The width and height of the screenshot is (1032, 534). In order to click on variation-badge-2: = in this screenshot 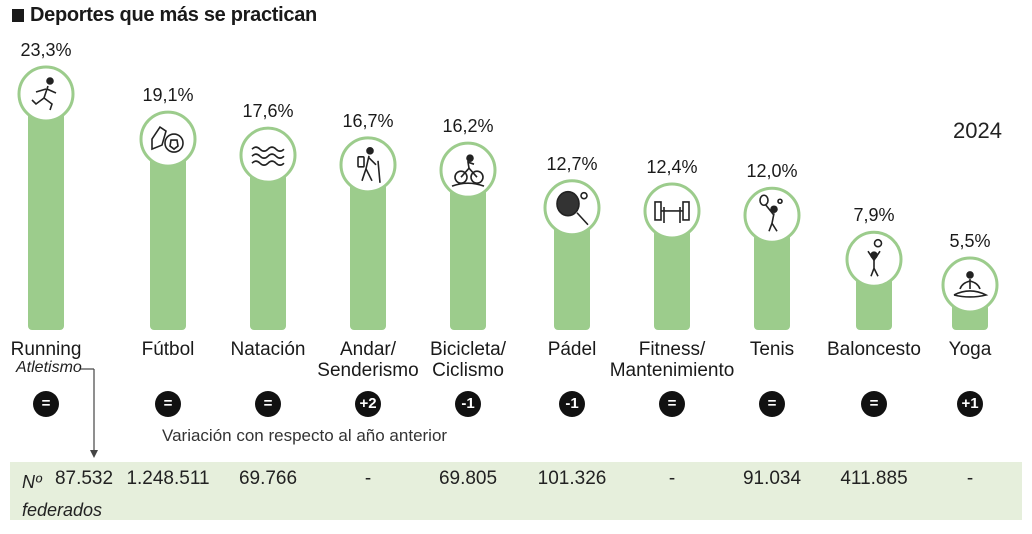, I will do `click(168, 404)`.